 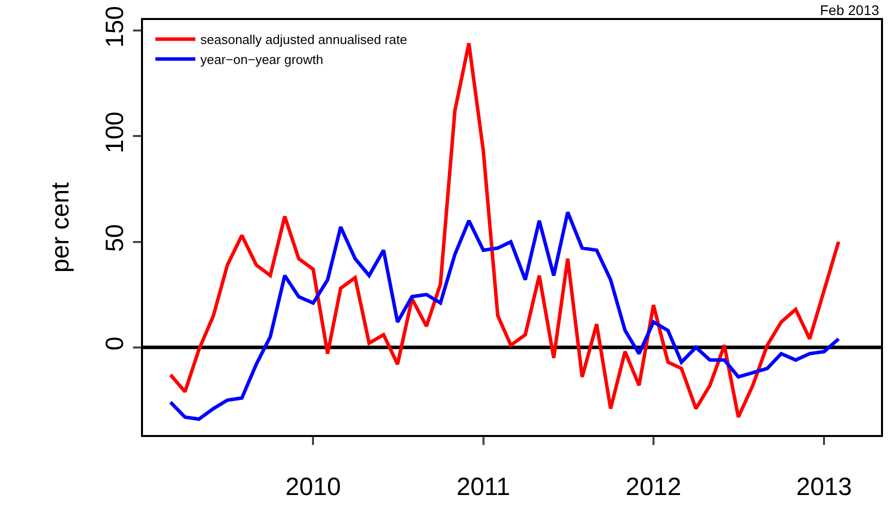 I want to click on y-tick-label: 150, so click(x=115, y=27).